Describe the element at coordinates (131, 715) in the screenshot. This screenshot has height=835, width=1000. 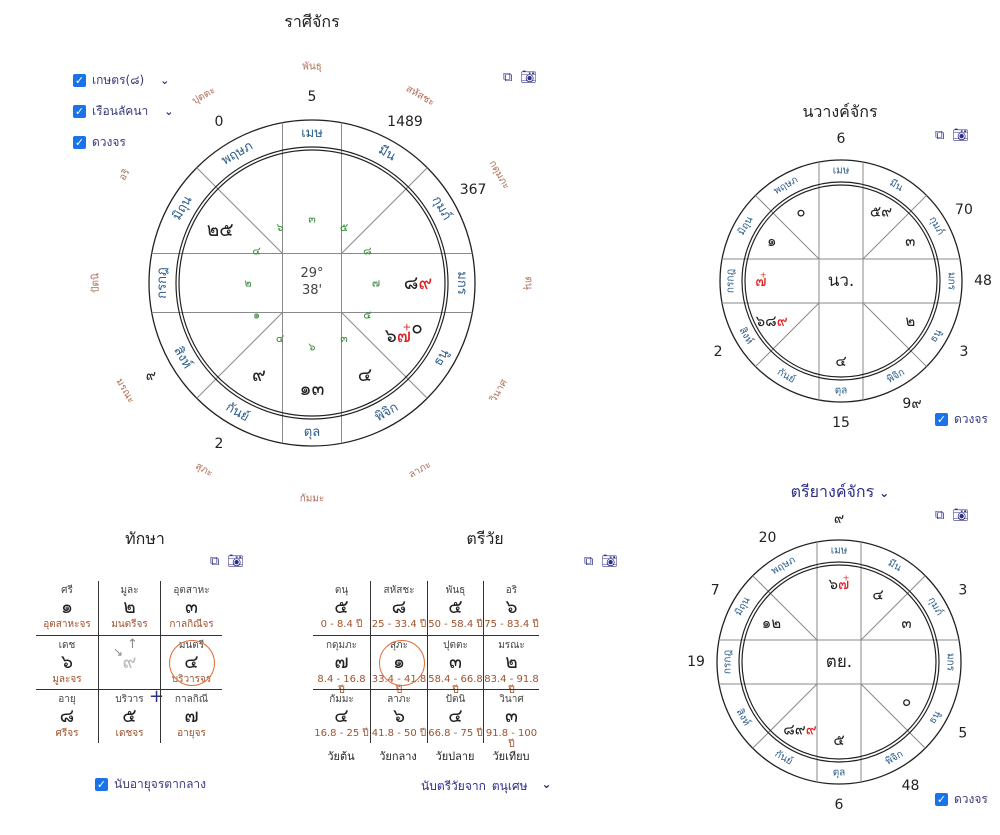
I see `taksa-cell: บริวาร ๕ เดชจร +` at that location.